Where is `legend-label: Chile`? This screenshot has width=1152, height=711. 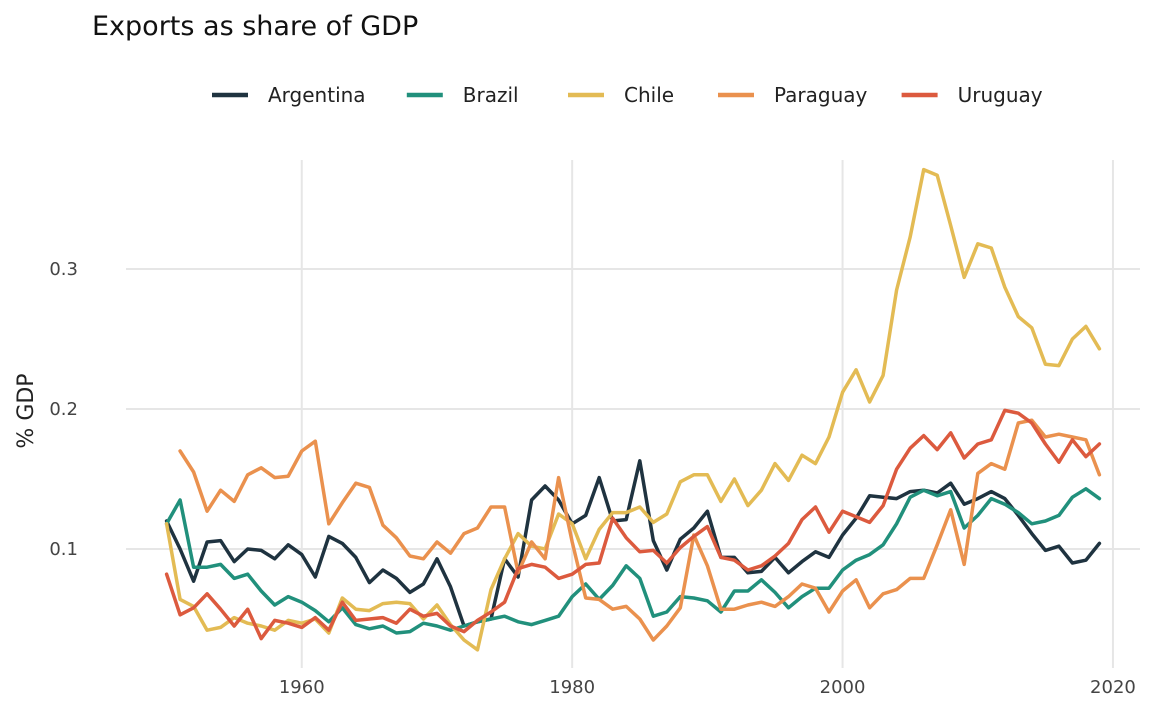
legend-label: Chile is located at coordinates (649, 95).